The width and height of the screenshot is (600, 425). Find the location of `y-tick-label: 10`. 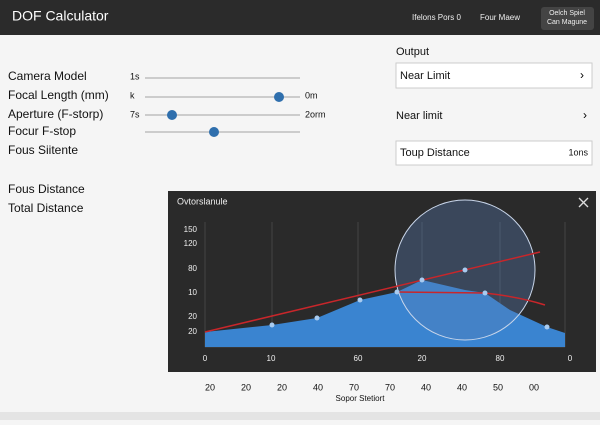

y-tick-label: 10 is located at coordinates (192, 292).